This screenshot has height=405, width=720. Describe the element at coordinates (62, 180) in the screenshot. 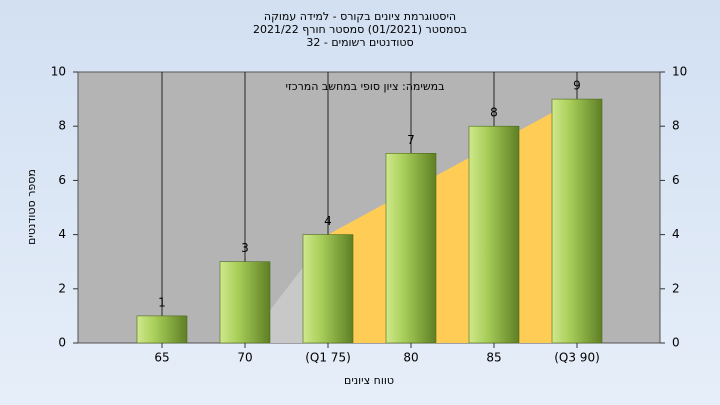

I see `y-tick-label: 6` at that location.